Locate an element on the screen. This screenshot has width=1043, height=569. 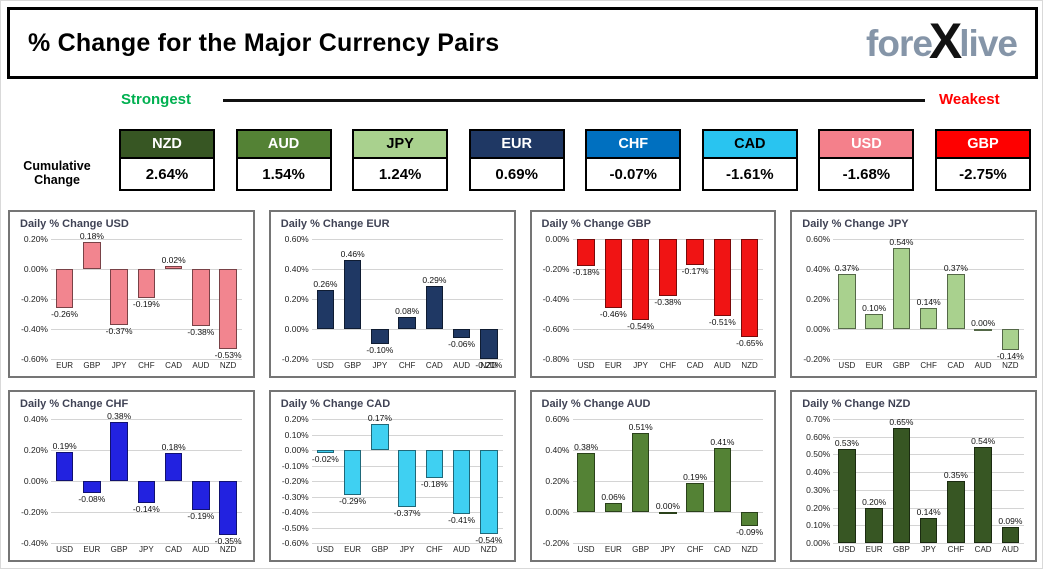
plot: -0.26% 0.18% -0.37% -0.19% 0.02% -0.38% -0.53% is located at coordinates (146, 295).